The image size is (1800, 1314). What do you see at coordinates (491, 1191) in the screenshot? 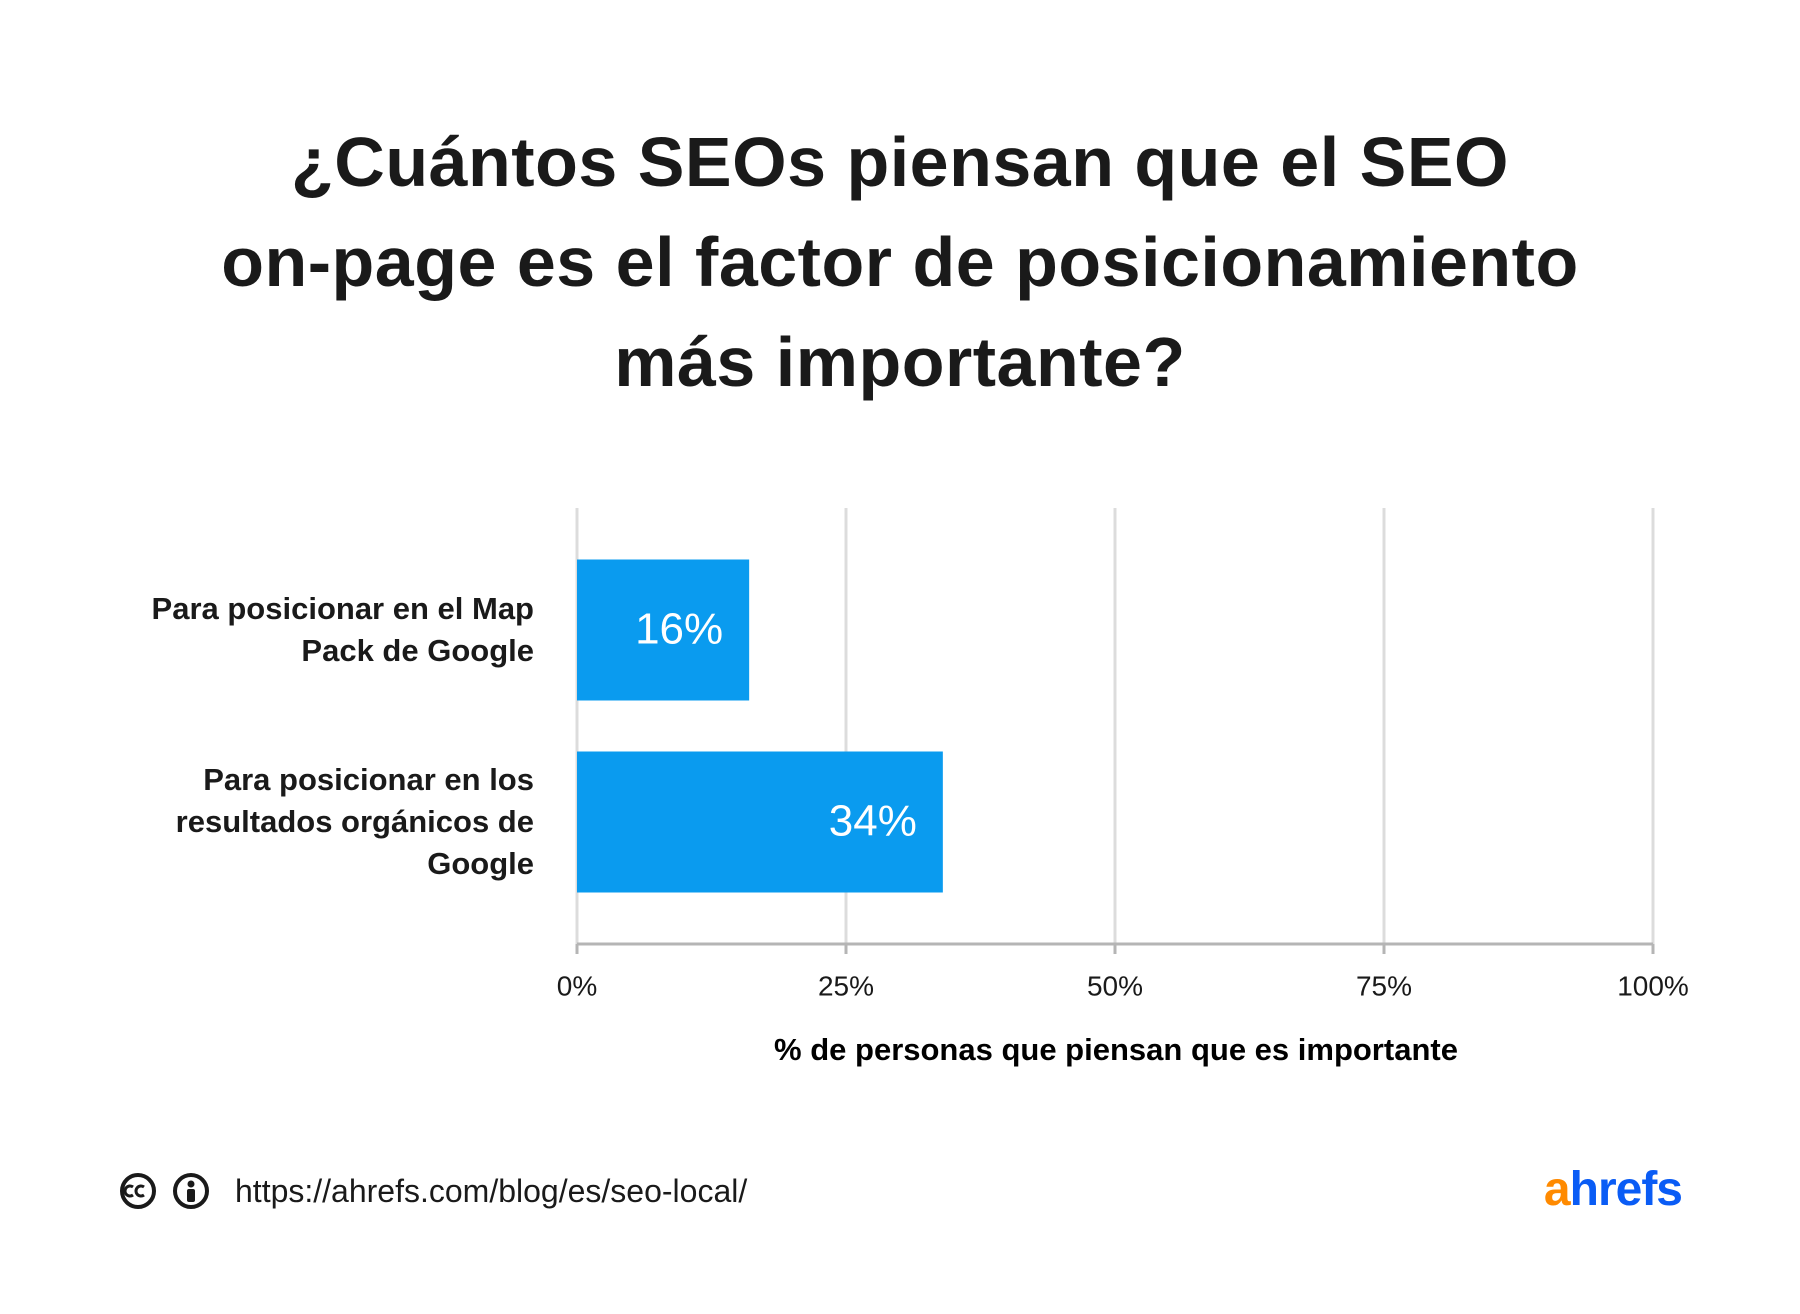
I see `source-url: https://ahrefs.com/blog/es/seo-local/` at bounding box center [491, 1191].